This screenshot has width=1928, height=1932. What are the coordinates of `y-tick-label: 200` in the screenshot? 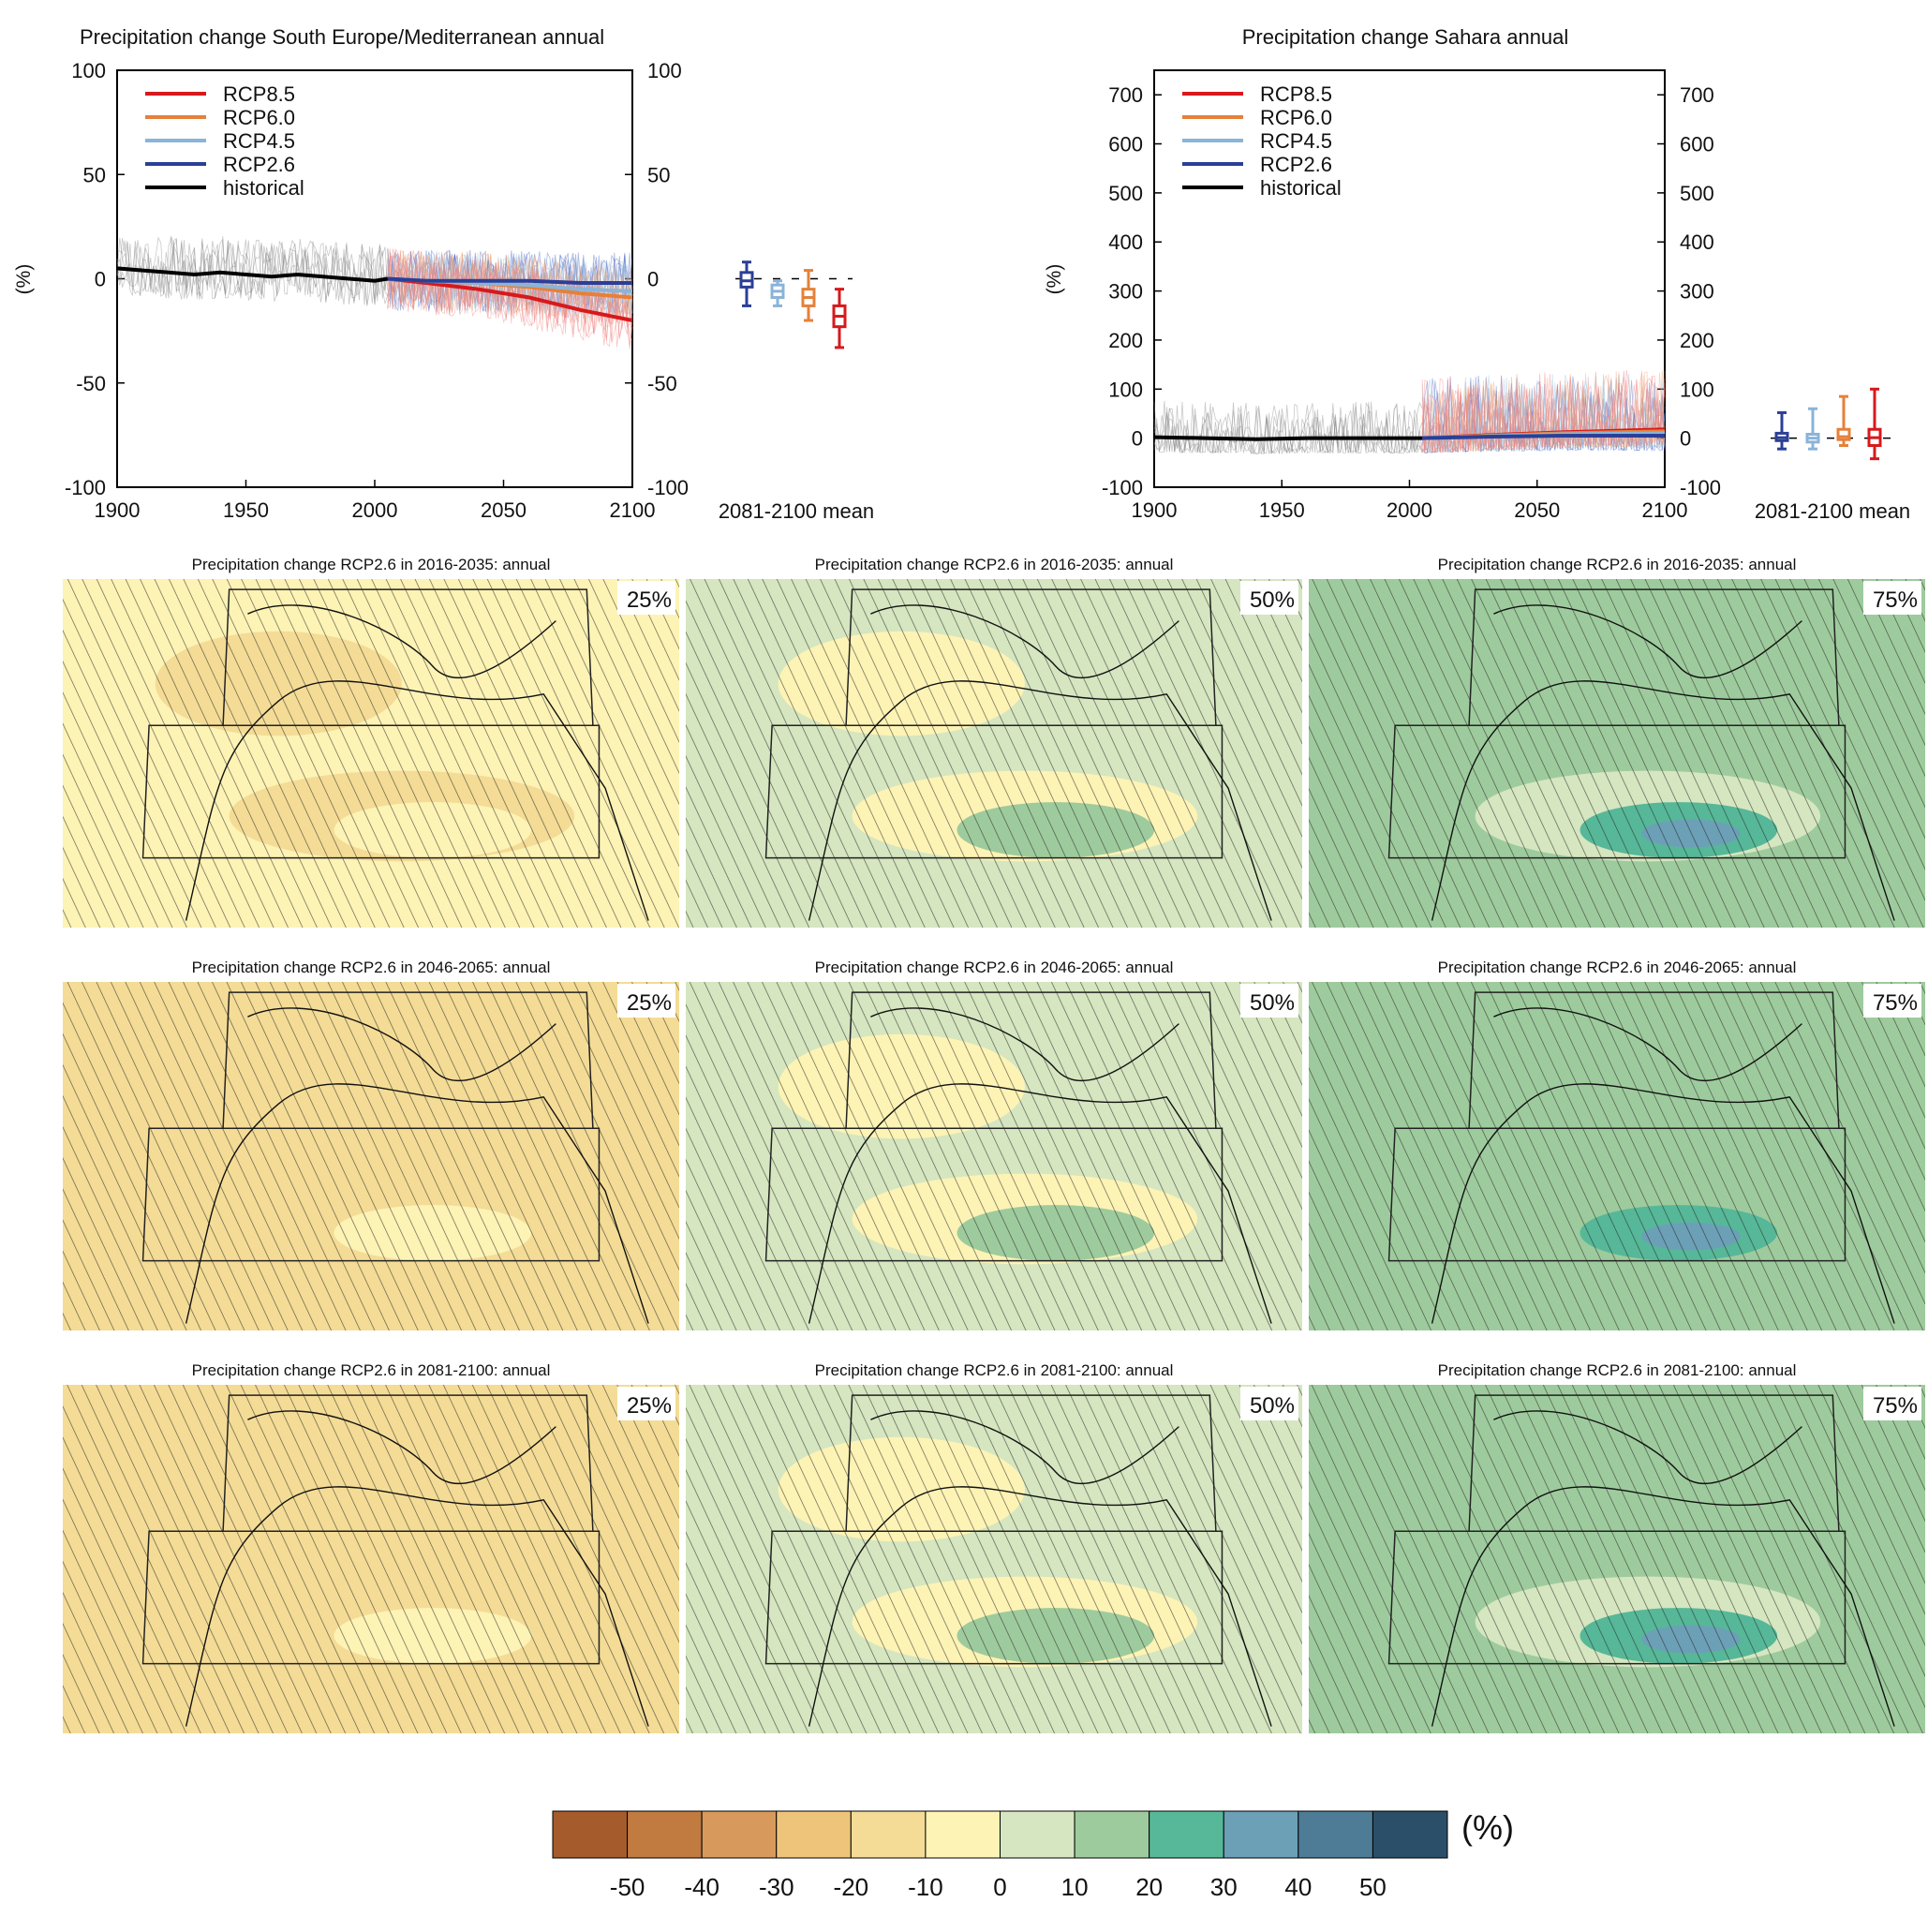 It's located at (1125, 340).